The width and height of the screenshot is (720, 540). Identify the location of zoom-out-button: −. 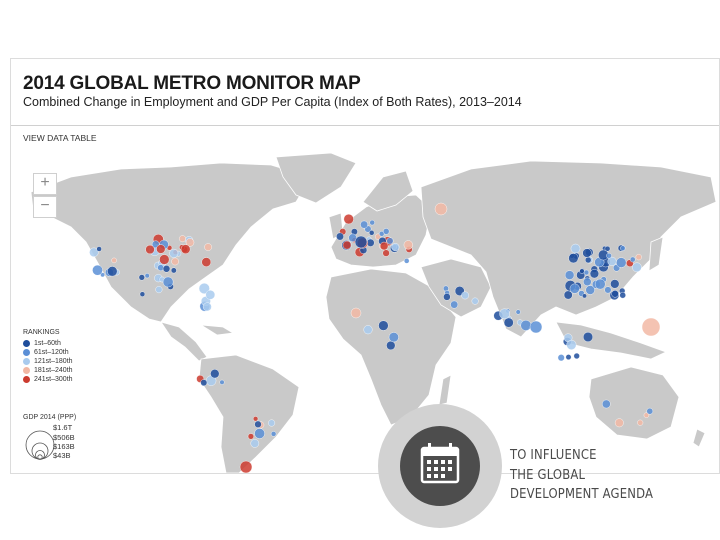
(45, 207).